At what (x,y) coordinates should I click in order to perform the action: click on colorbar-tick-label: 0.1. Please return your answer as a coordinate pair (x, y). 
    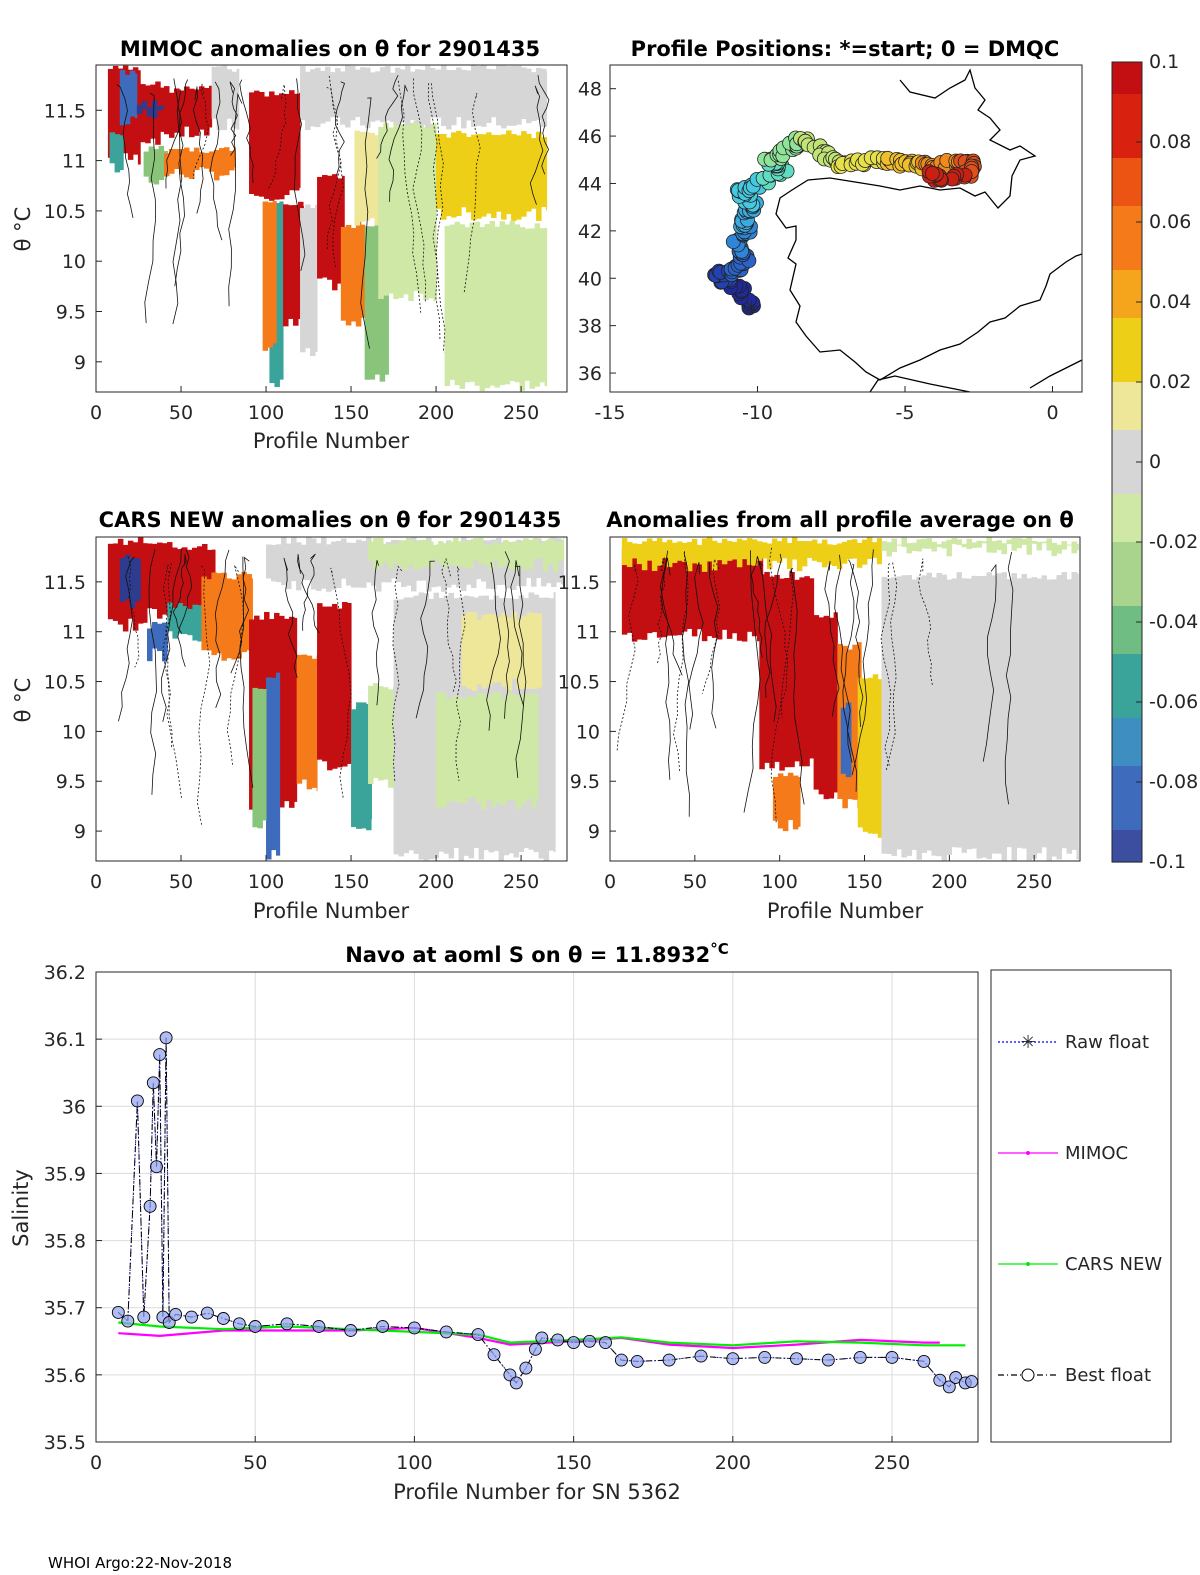
    Looking at the image, I should click on (1164, 62).